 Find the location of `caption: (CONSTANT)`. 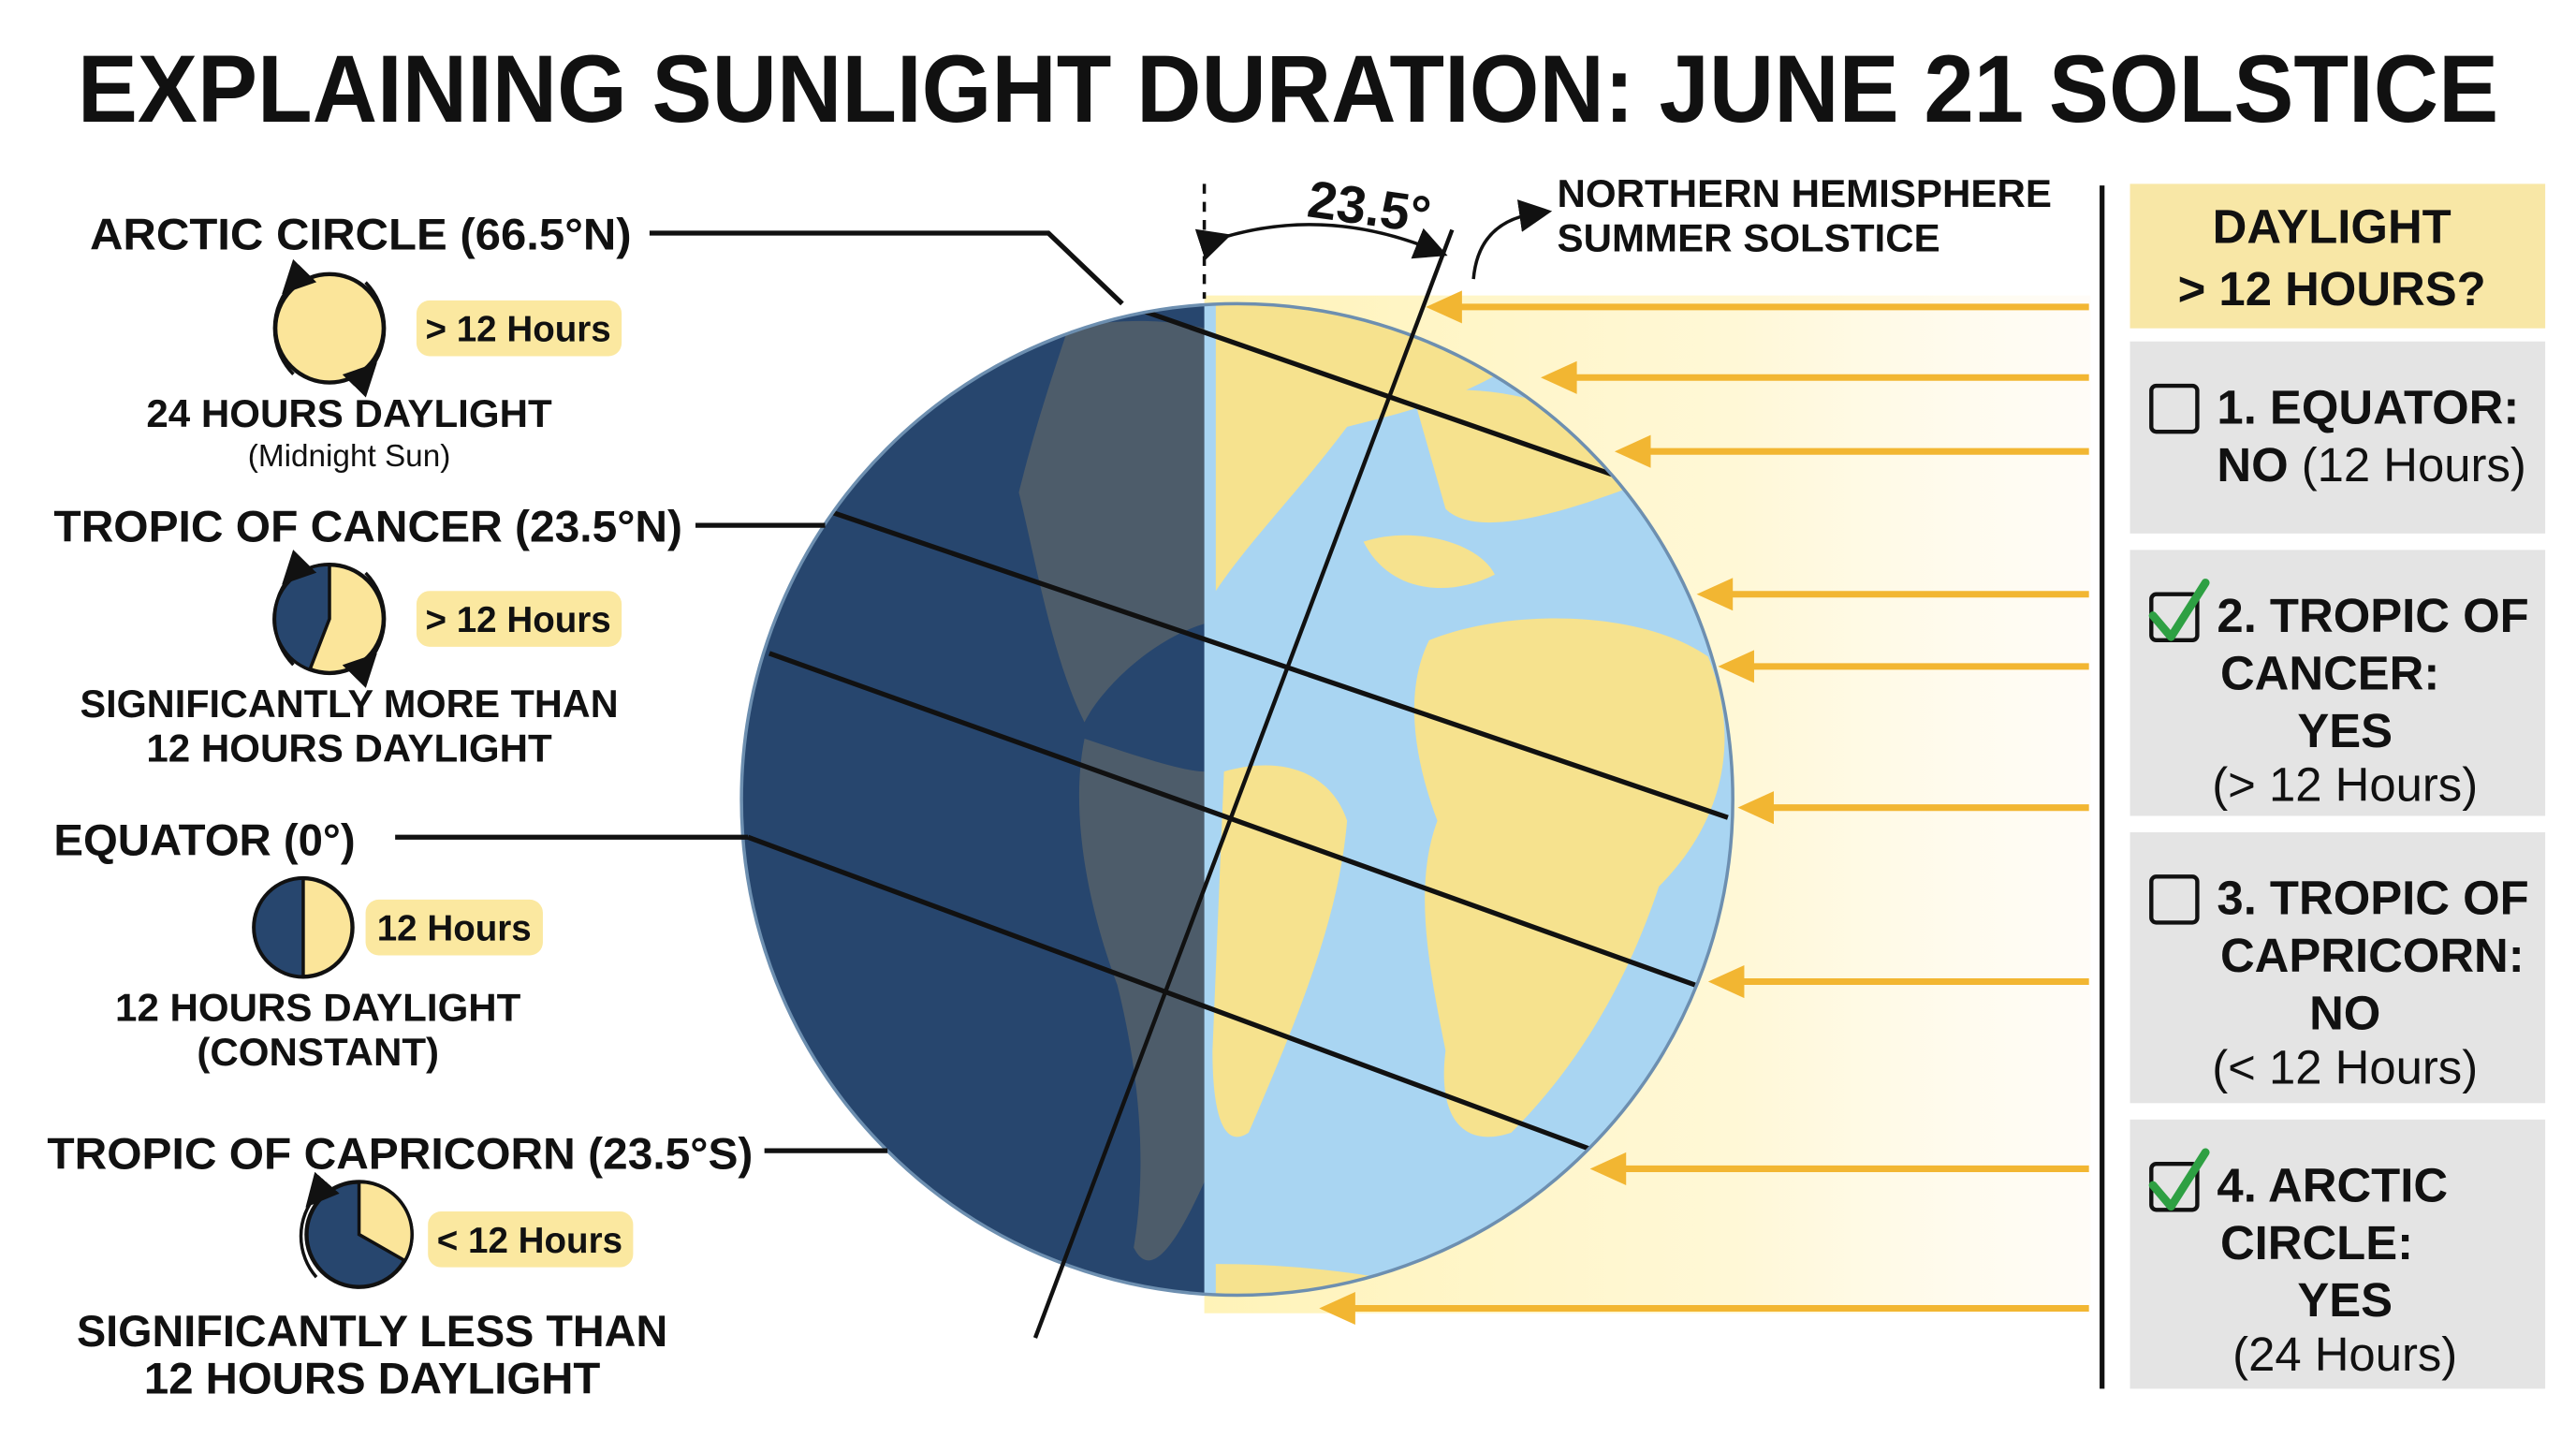

caption: (CONSTANT) is located at coordinates (318, 1052).